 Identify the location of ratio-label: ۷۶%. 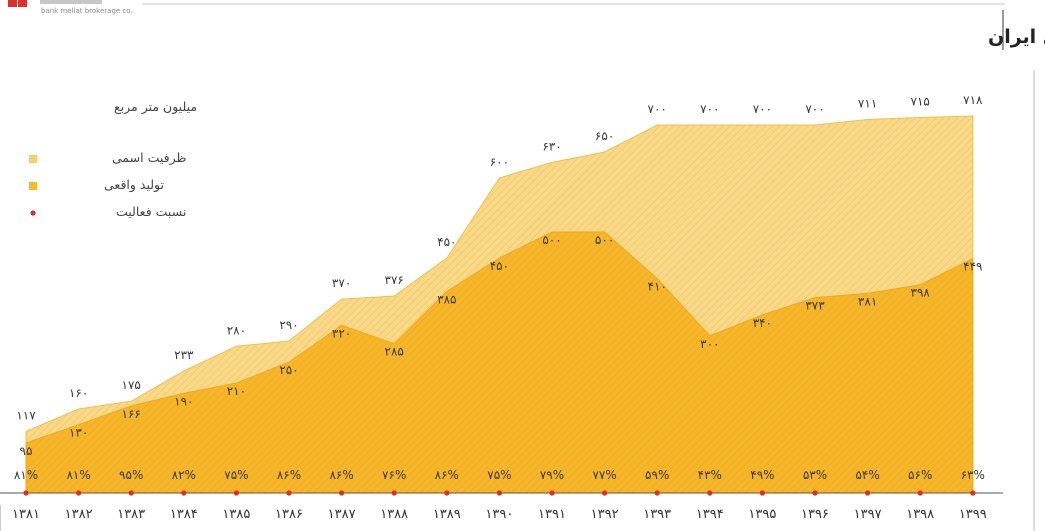
(394, 475).